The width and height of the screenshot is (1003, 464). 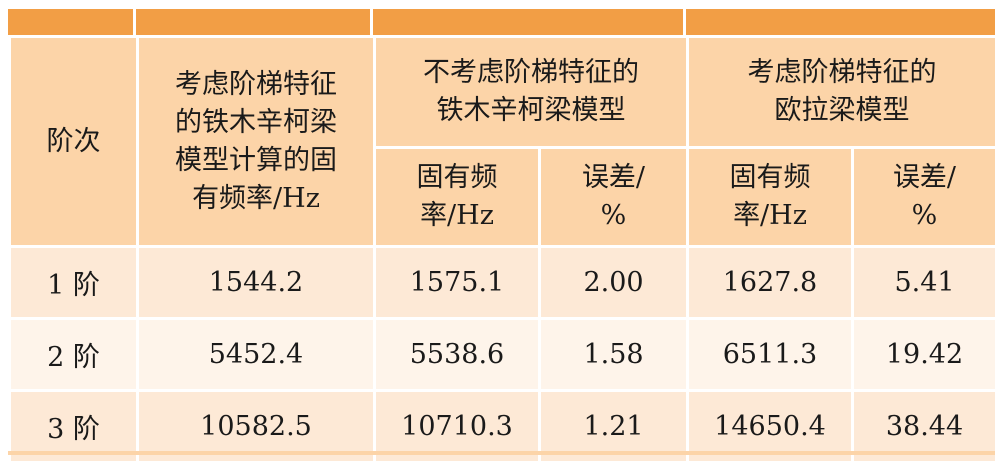 I want to click on order-cell: 1 阶, so click(x=73, y=282).